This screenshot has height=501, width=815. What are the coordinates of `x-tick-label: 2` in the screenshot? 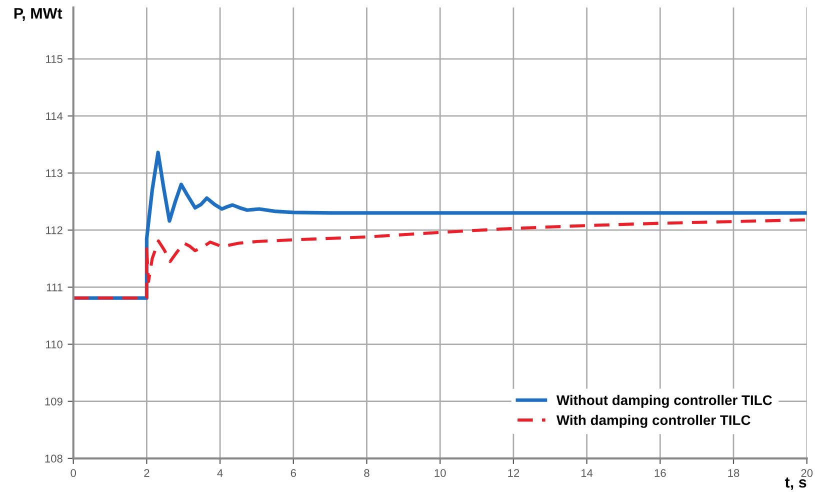 It's located at (147, 473).